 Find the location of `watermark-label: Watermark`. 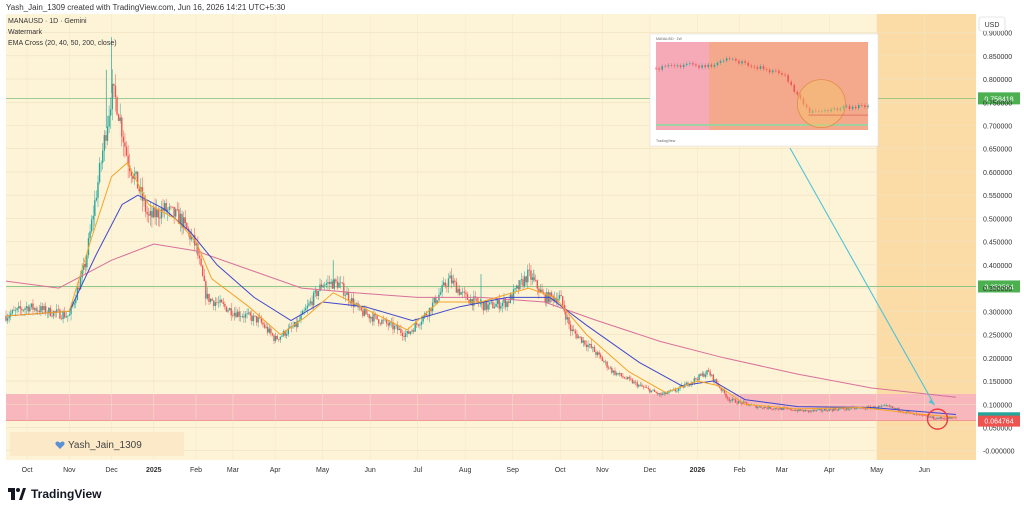

watermark-label: Watermark is located at coordinates (25, 32).